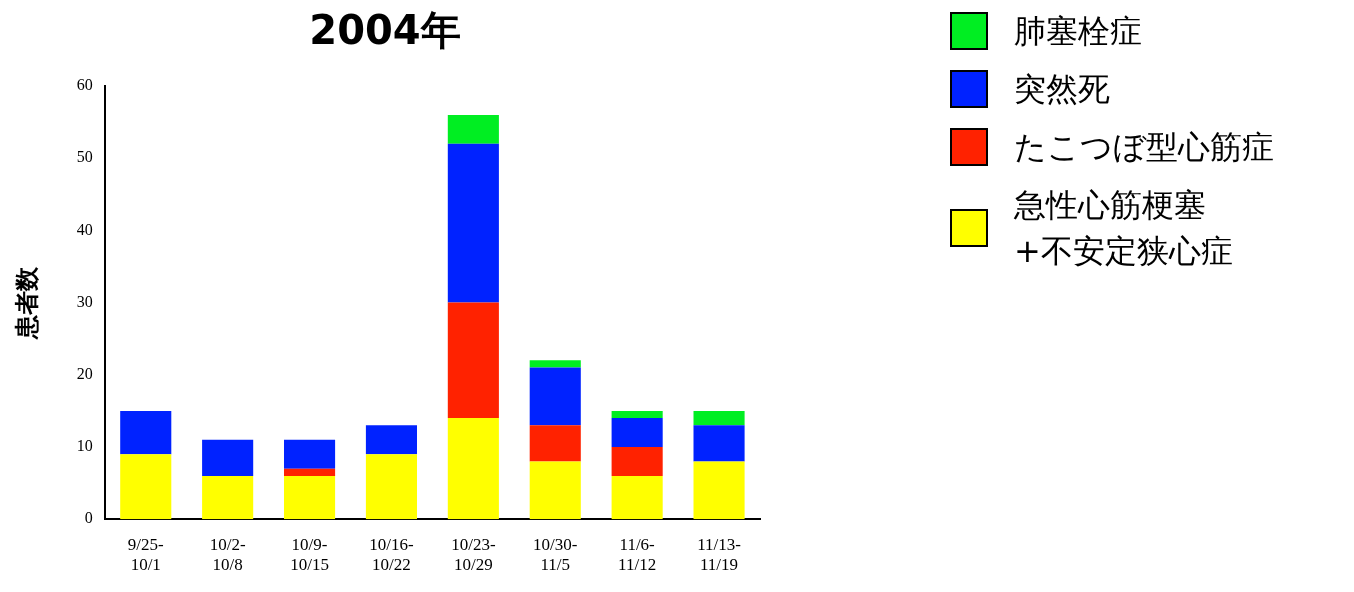 This screenshot has height=592, width=1354. Describe the element at coordinates (1144, 147) in the screenshot. I see `legend-label: たこつぼ型心筋症` at that location.